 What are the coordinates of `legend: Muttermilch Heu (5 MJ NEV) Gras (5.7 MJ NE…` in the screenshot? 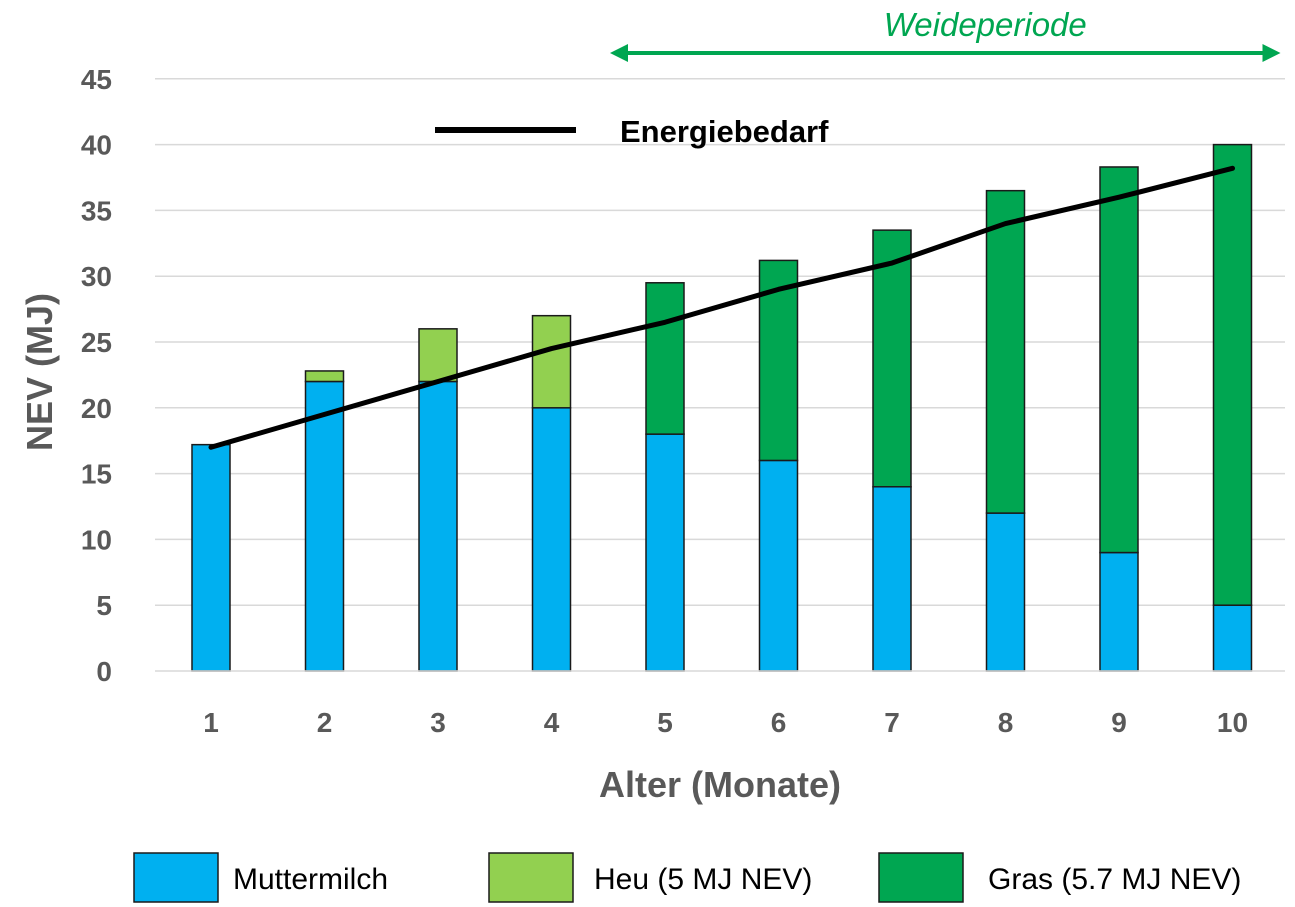 It's located at (687, 877).